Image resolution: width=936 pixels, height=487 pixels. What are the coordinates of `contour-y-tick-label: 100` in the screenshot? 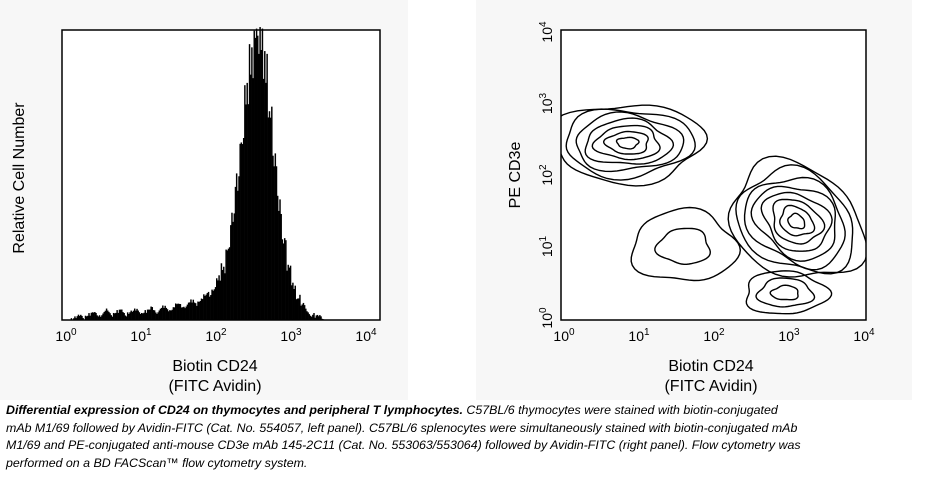 It's located at (546, 318).